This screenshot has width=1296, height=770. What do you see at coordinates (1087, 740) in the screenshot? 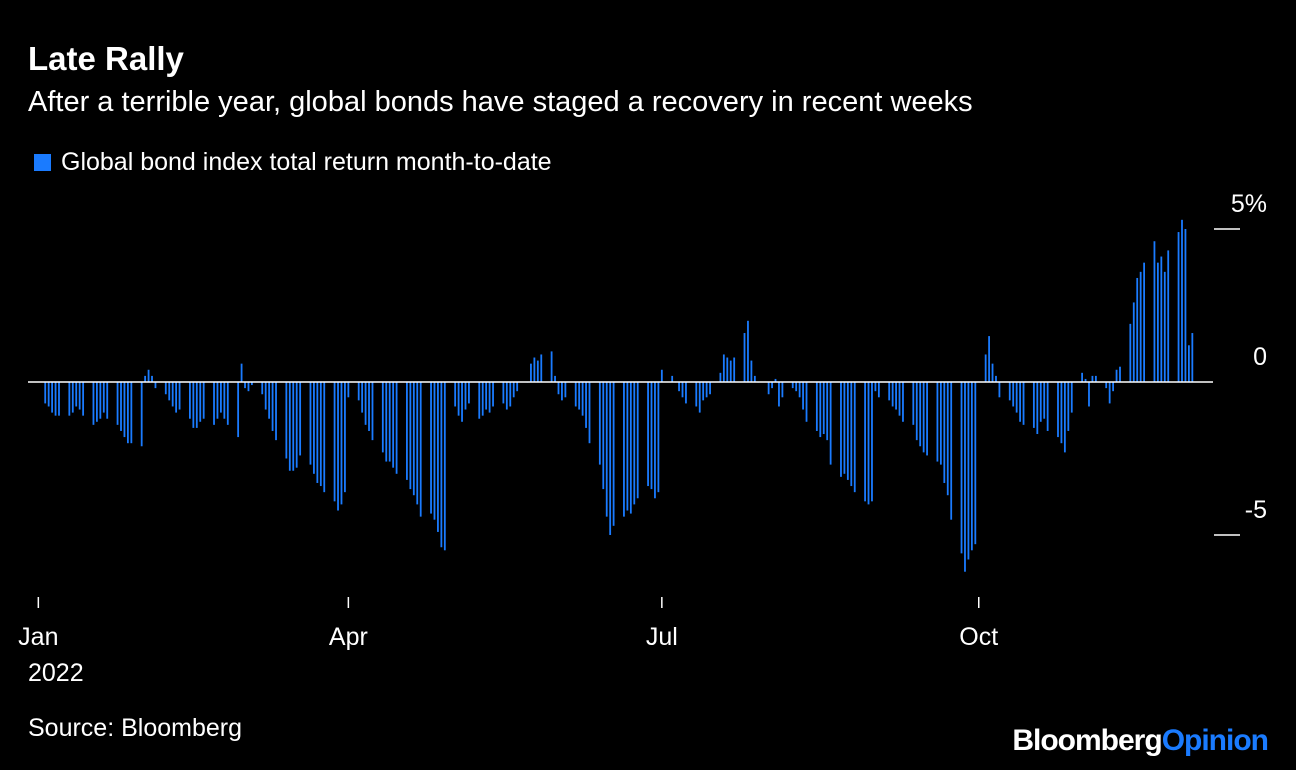
I see `brand-primary: Bloomberg` at bounding box center [1087, 740].